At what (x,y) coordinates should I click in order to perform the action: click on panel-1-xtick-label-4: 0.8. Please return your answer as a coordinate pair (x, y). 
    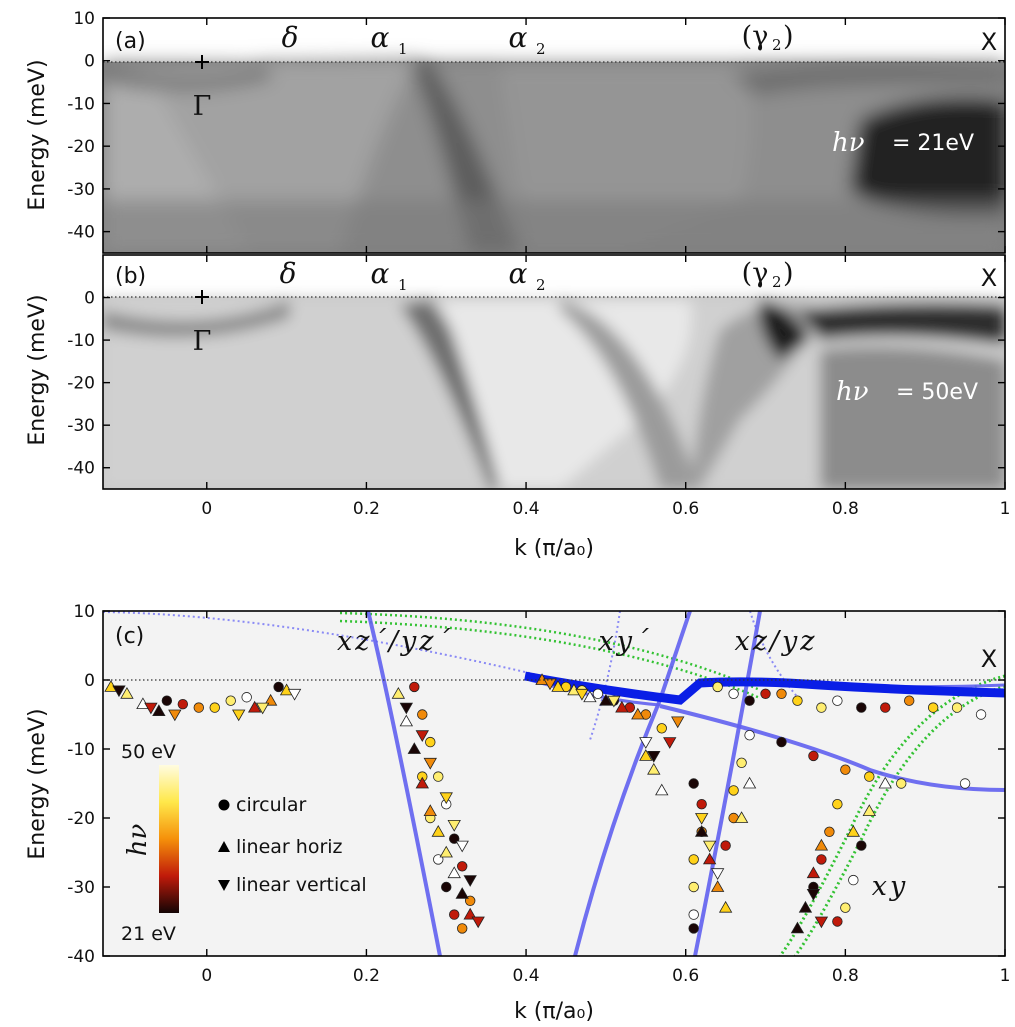
    Looking at the image, I should click on (845, 509).